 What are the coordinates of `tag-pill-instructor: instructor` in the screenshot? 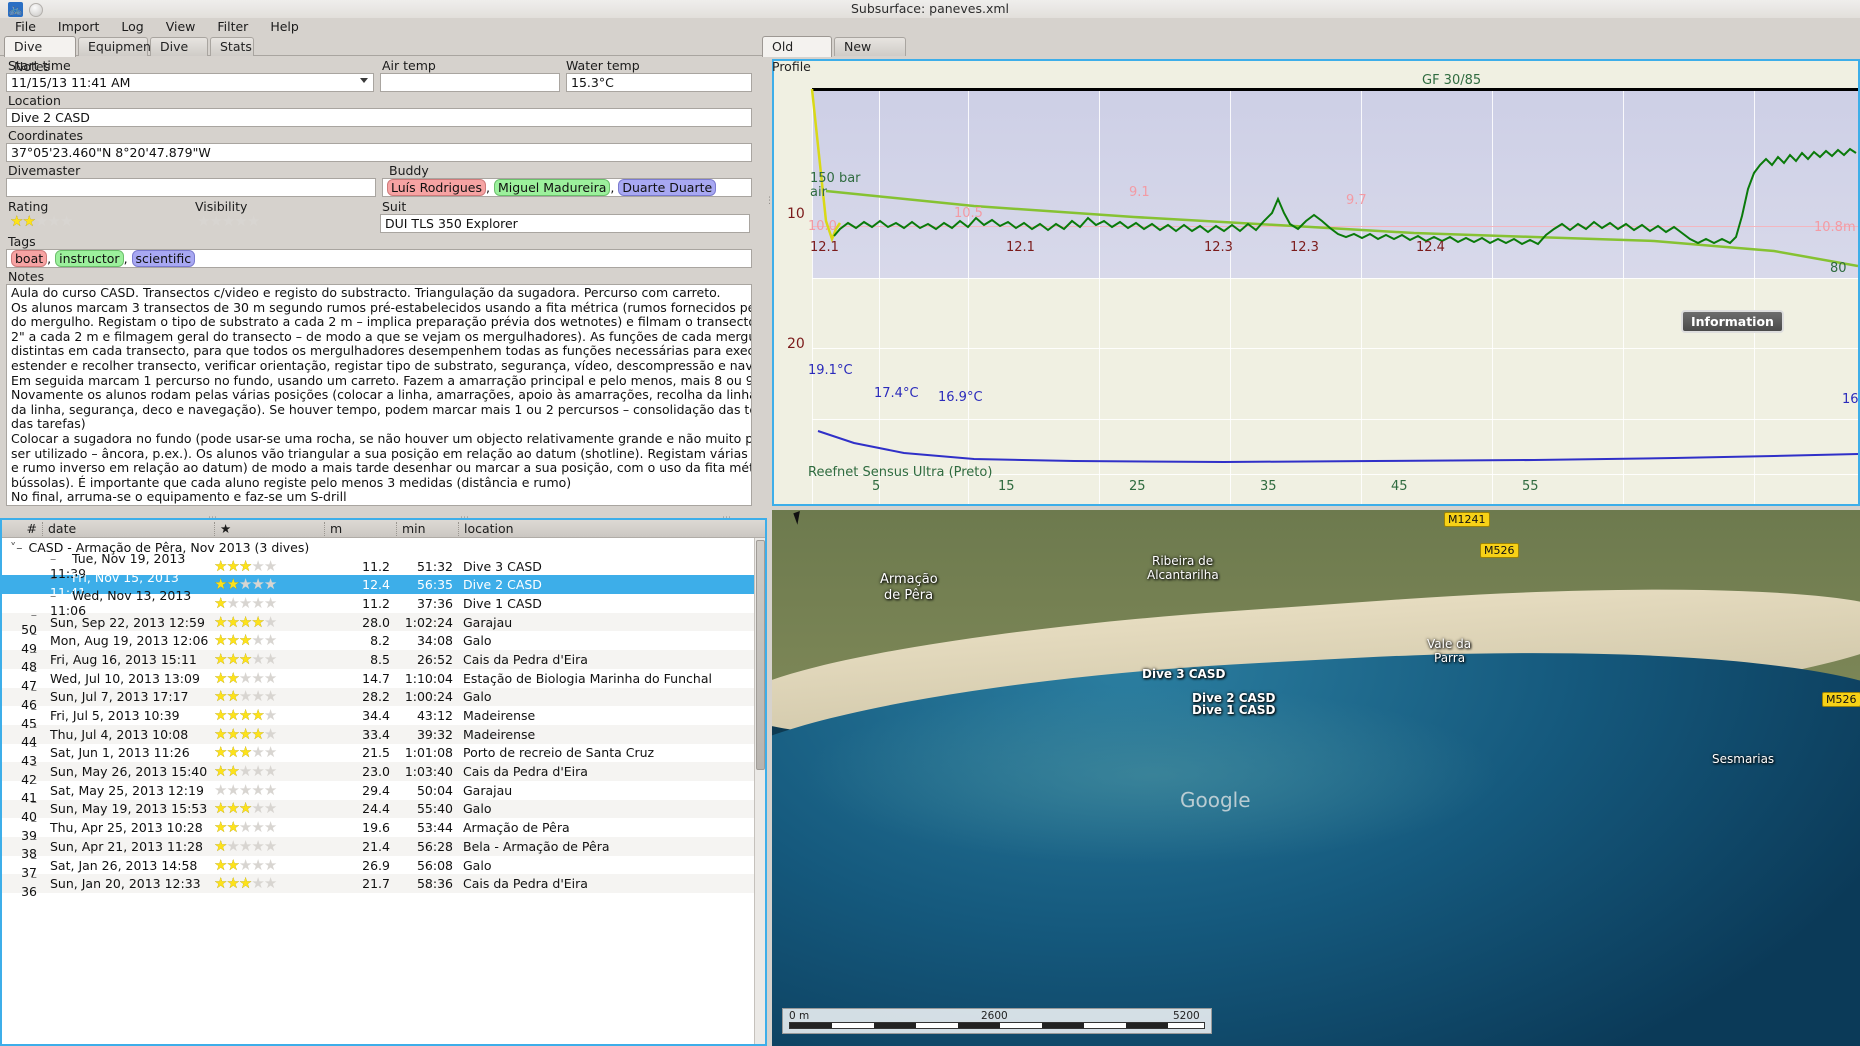 It's located at (89, 258).